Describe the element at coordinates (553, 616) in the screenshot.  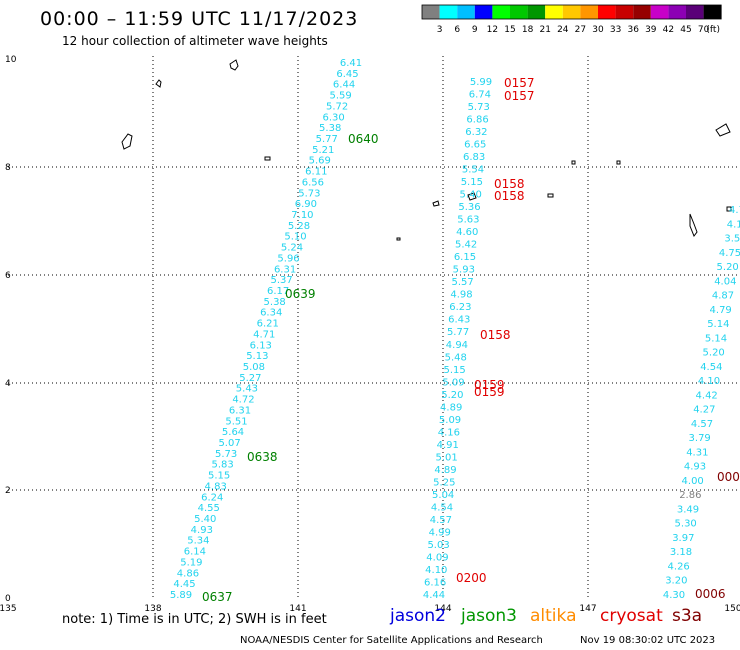
I see `mission-altika-label: altika` at that location.